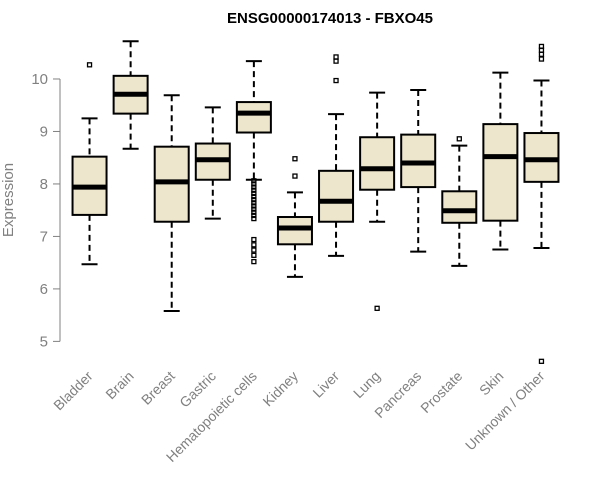  Describe the element at coordinates (44, 289) in the screenshot. I see `y-tick-label: 6` at that location.